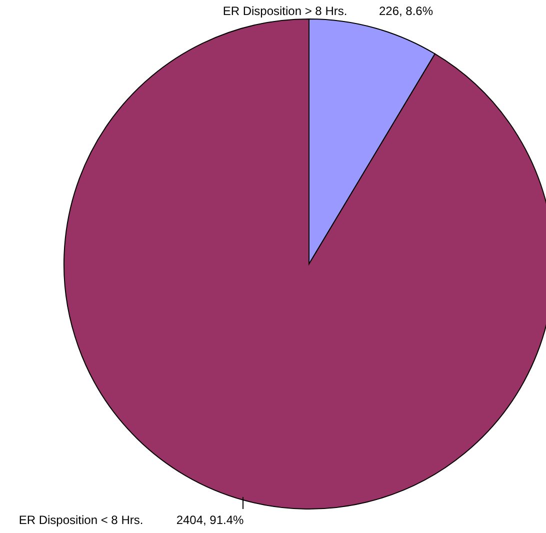 The width and height of the screenshot is (546, 533). I want to click on data-label: 2404, 91.4%, so click(210, 520).